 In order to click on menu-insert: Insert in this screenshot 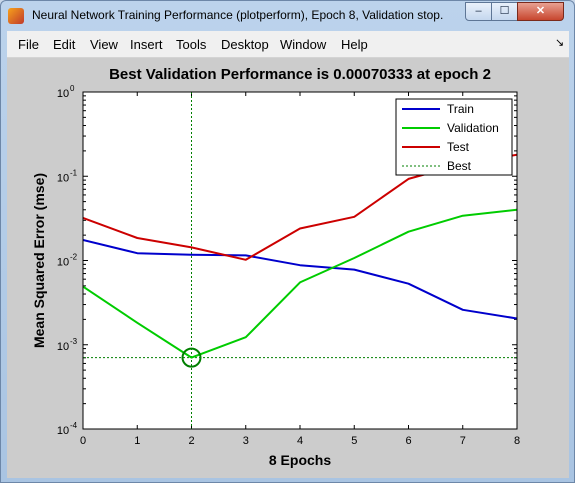, I will do `click(146, 44)`.